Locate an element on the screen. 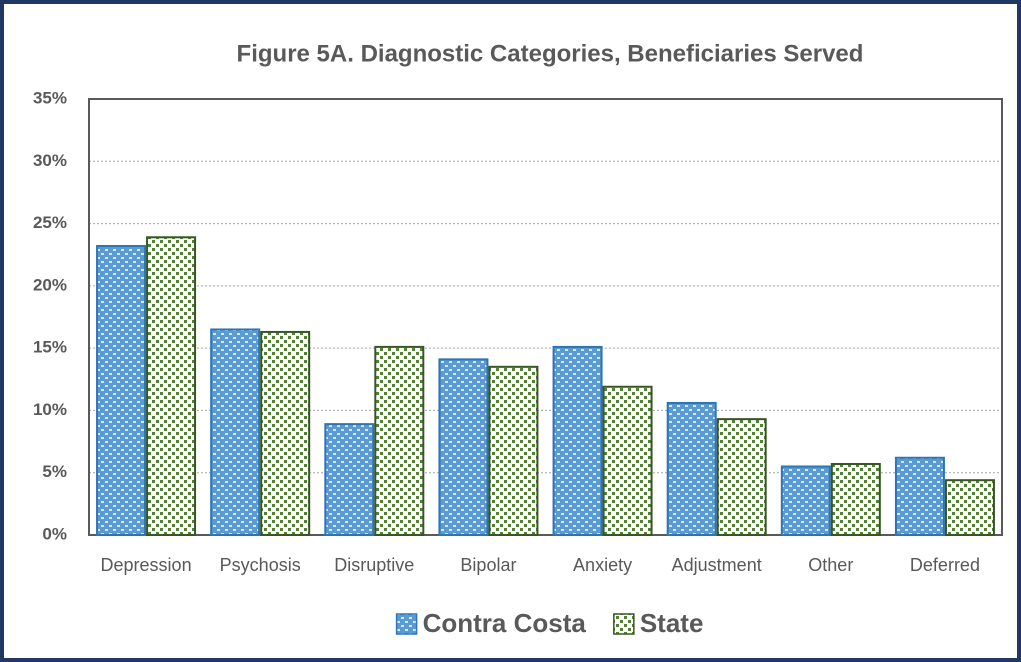 The image size is (1021, 662). x-tick-label: Psychosis is located at coordinates (260, 565).